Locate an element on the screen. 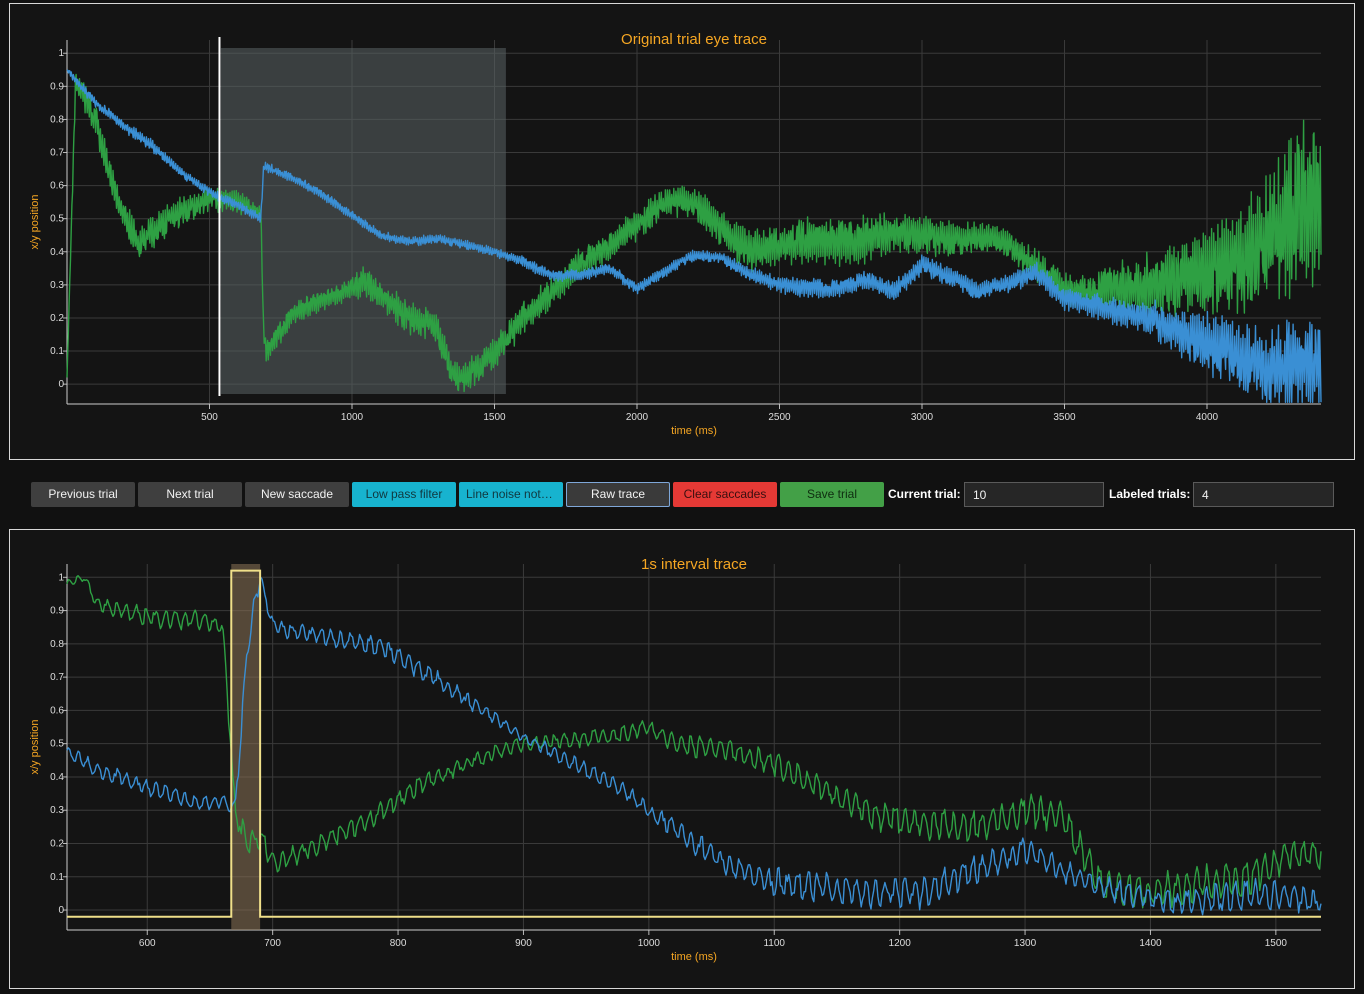 This screenshot has height=994, width=1364. save-trial-button: Save trial is located at coordinates (832, 494).